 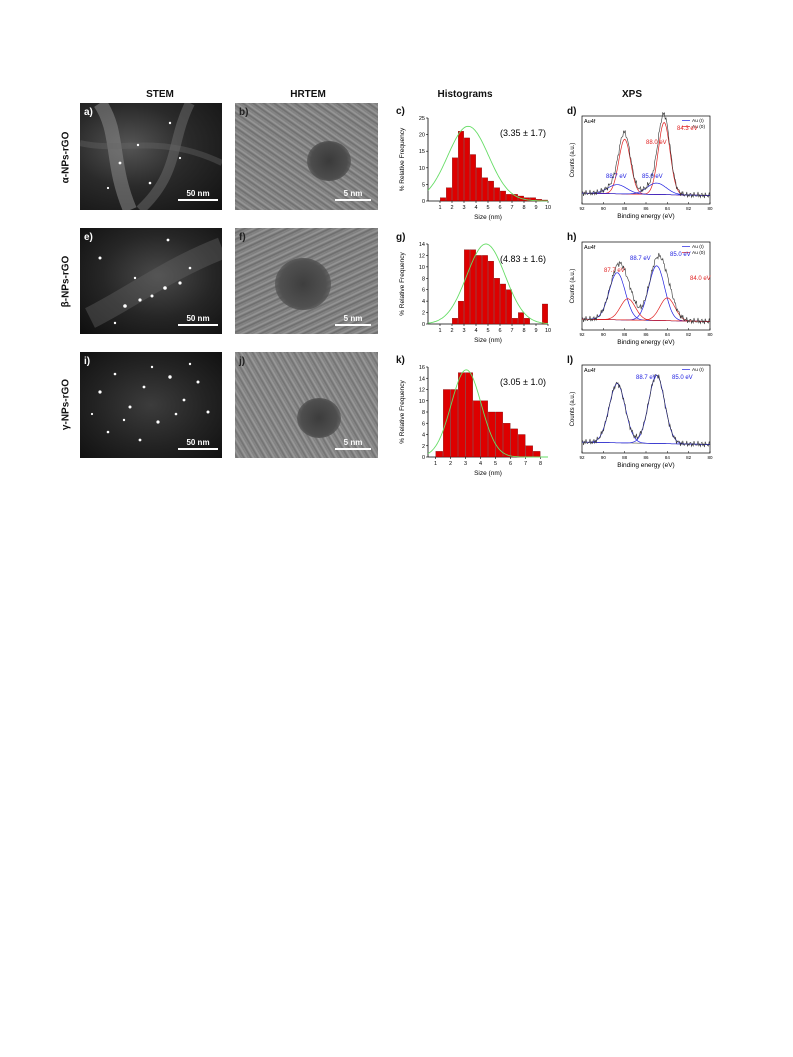 What do you see at coordinates (488, 217) in the screenshot?
I see `x-axis-label: Size (nm)` at bounding box center [488, 217].